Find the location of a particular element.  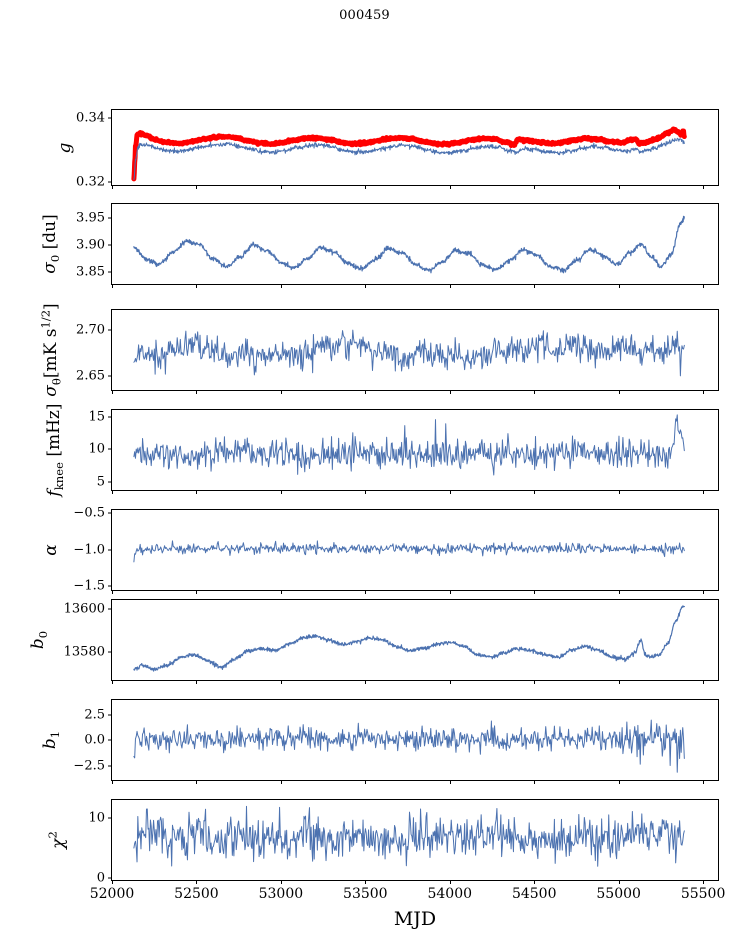

trace-g is located at coordinates (409, 154).